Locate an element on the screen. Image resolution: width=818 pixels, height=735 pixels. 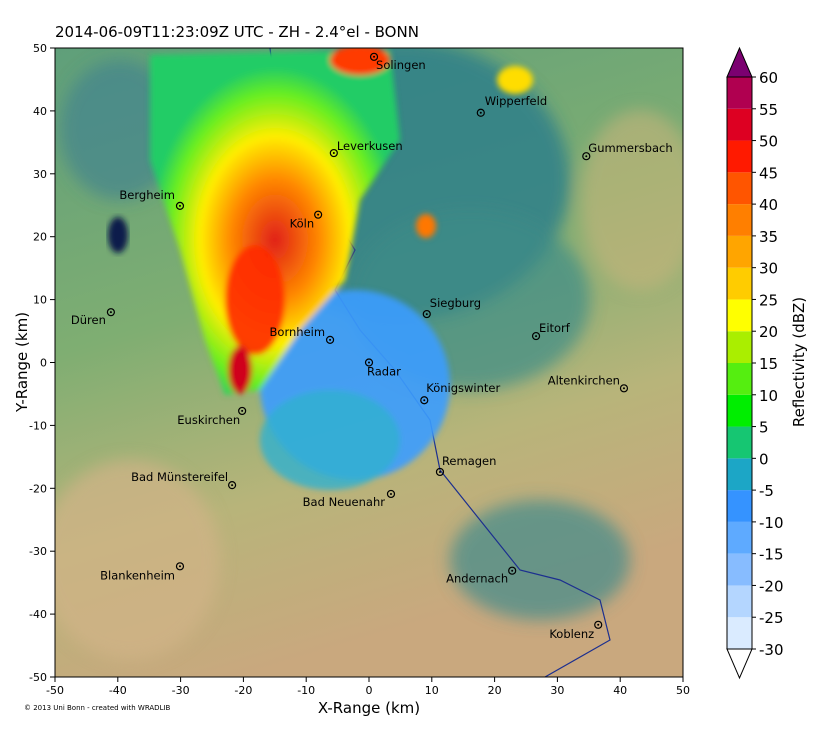
colorbar-under is located at coordinates (739, 664).